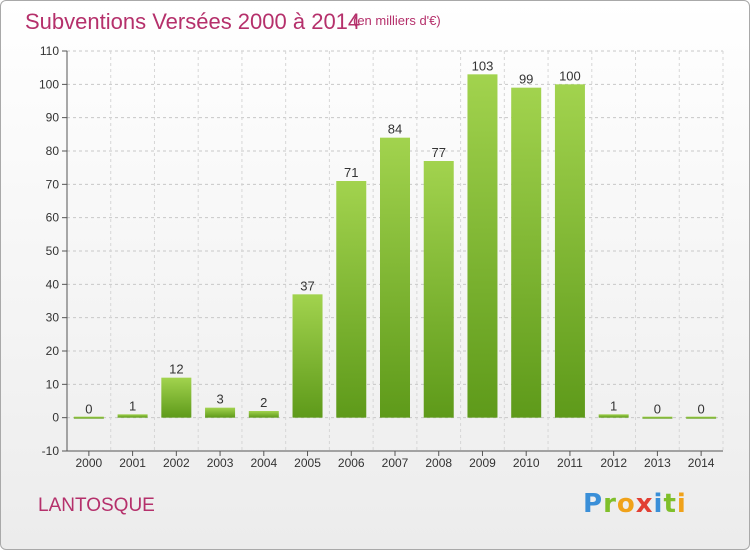 The width and height of the screenshot is (750, 550). I want to click on chart-title: Subventions Versées 2000 à 2014, so click(193, 21).